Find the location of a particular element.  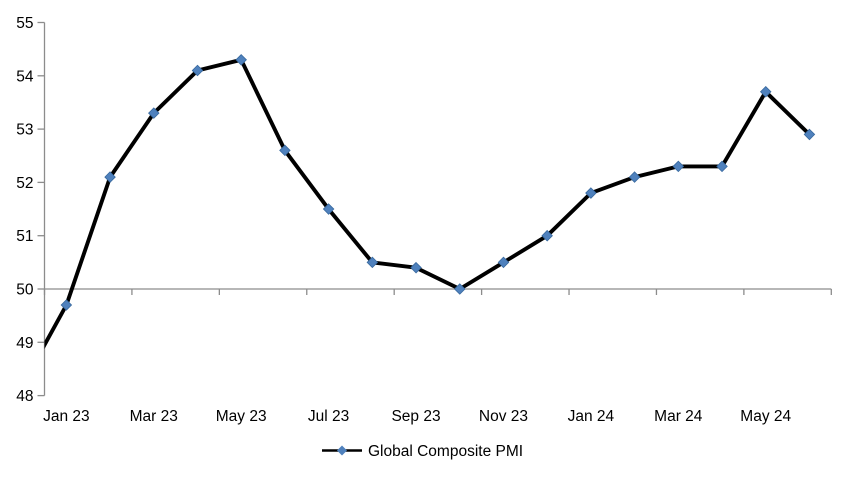

legend-diamond-marker-icon is located at coordinates (342, 450).